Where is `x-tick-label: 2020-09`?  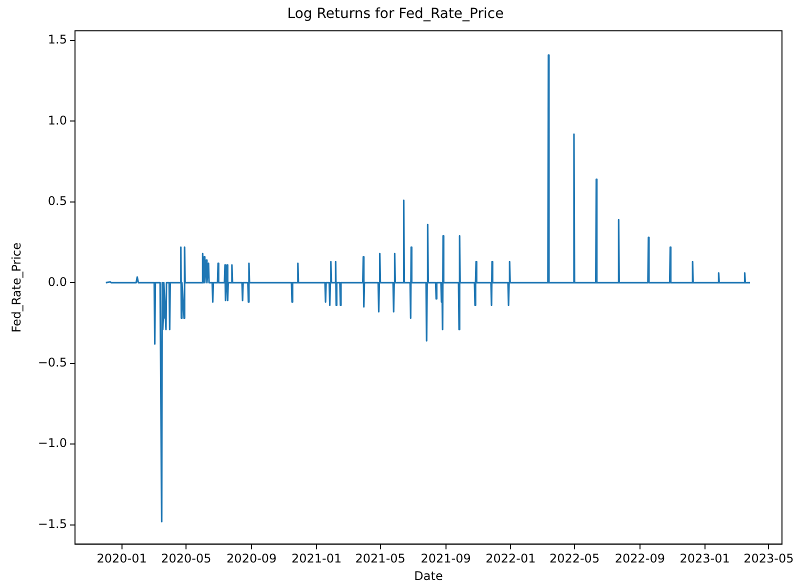 x-tick-label: 2020-09 is located at coordinates (251, 559).